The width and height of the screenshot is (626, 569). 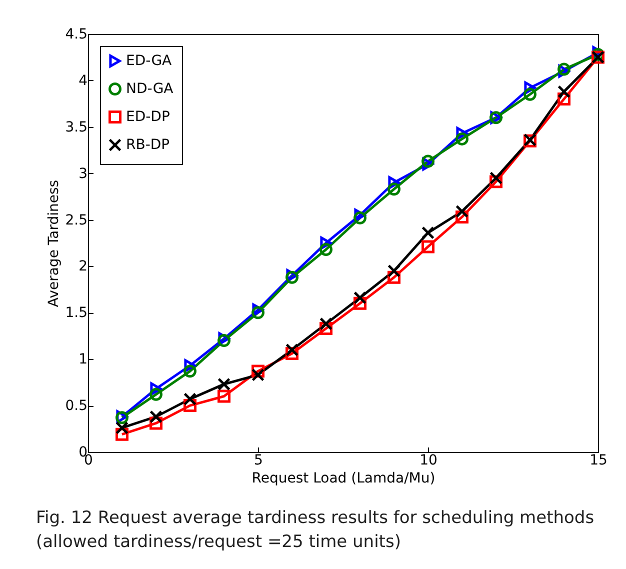 I want to click on y-tick-label: 1, so click(x=83, y=360).